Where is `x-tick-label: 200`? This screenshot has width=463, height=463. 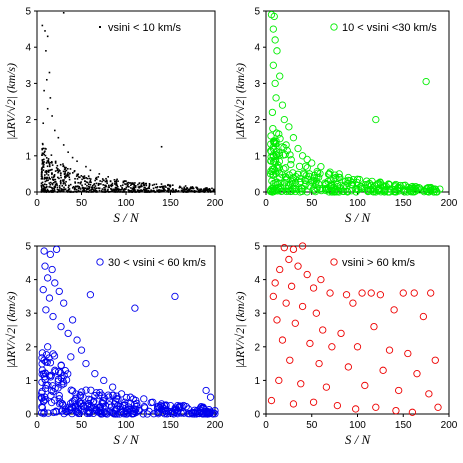 x-tick-label: 200 is located at coordinates (215, 203).